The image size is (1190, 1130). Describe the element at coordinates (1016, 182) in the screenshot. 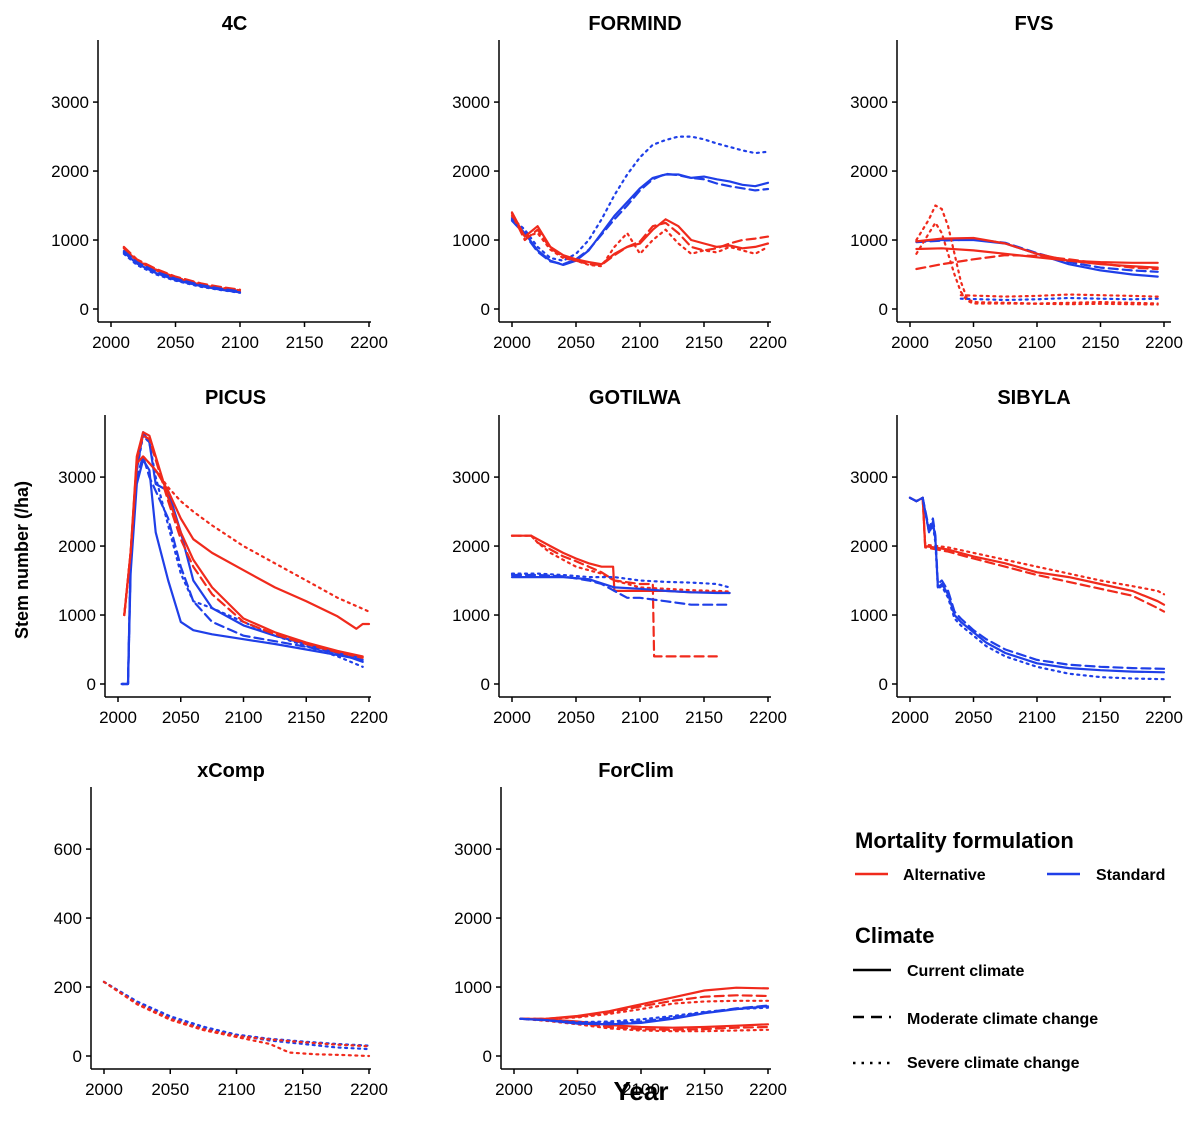

I see `panel-fvs: FVS 0 1000 2000 3000 2000 2050 2100 2150 2200` at that location.